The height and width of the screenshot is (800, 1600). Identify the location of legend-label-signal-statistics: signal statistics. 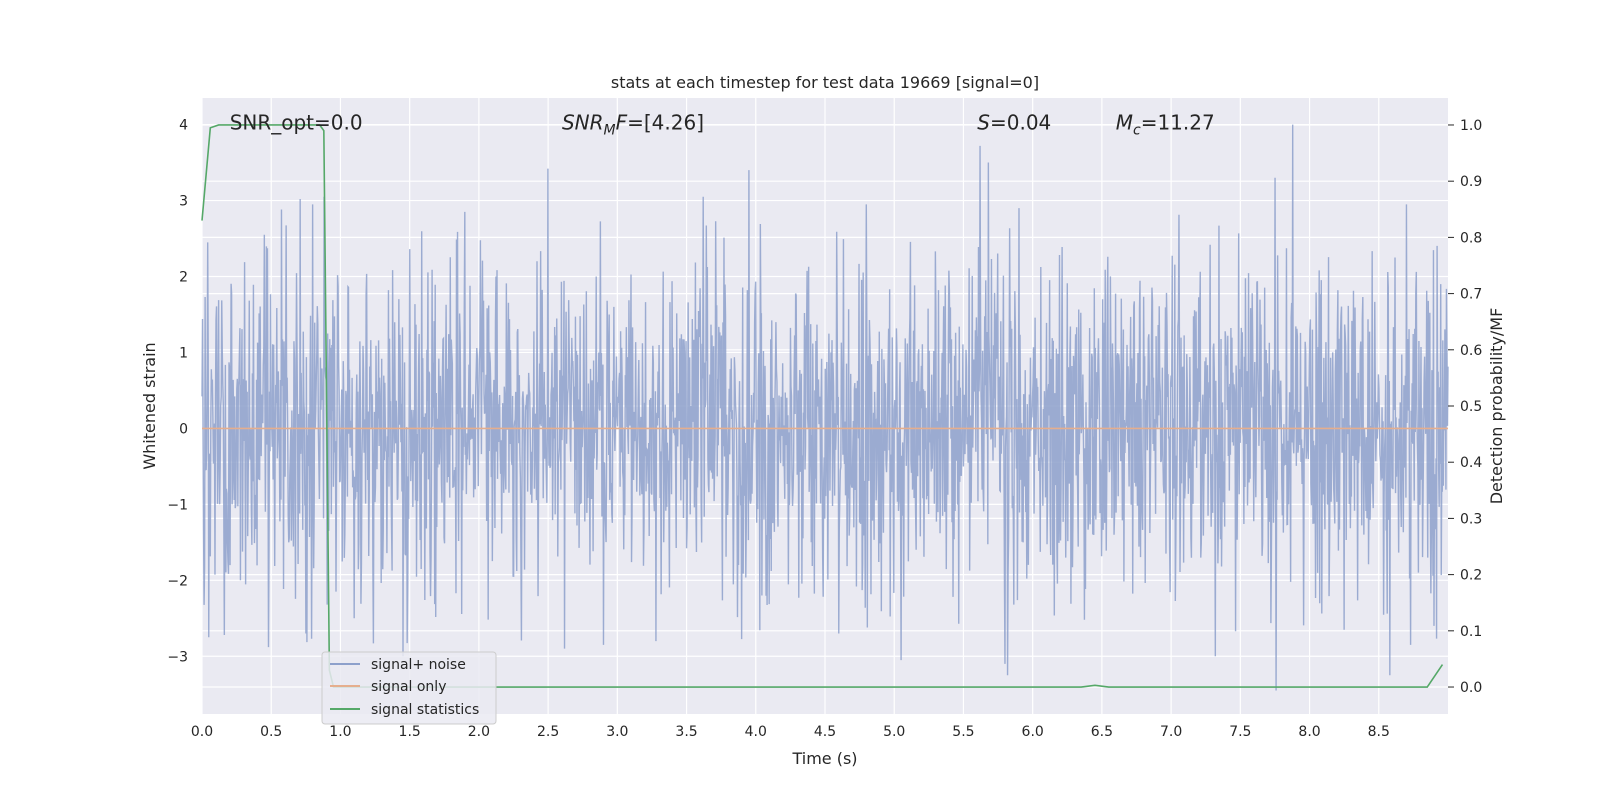
(425, 710).